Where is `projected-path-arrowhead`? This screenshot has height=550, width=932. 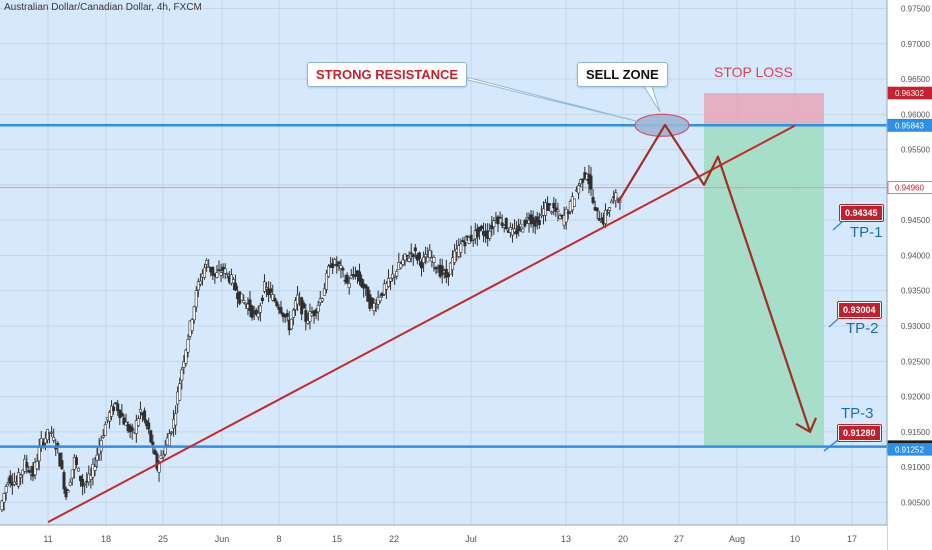
projected-path-arrowhead is located at coordinates (806, 425).